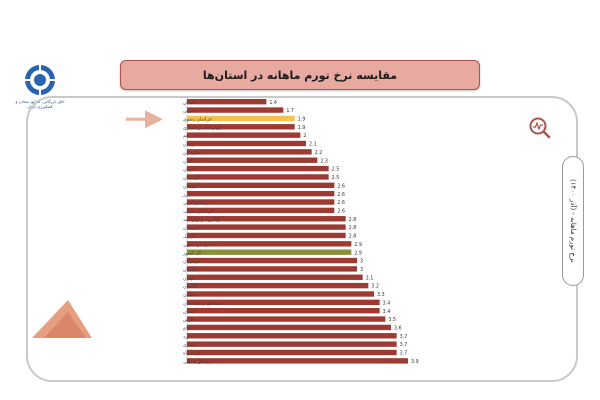  Describe the element at coordinates (190, 345) in the screenshot. I see `category-label: مرکزی` at that location.